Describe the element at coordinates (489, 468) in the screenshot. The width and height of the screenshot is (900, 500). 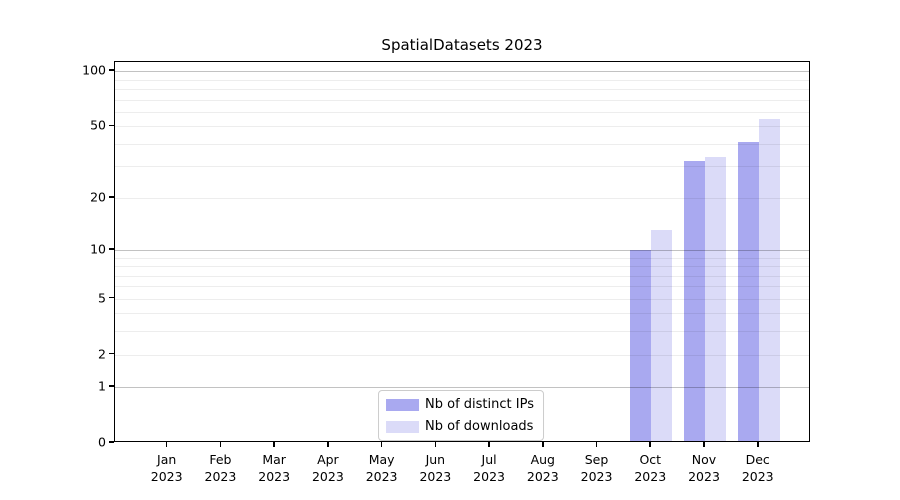
I see `x-tick-label-jul: Jul 2023` at that location.